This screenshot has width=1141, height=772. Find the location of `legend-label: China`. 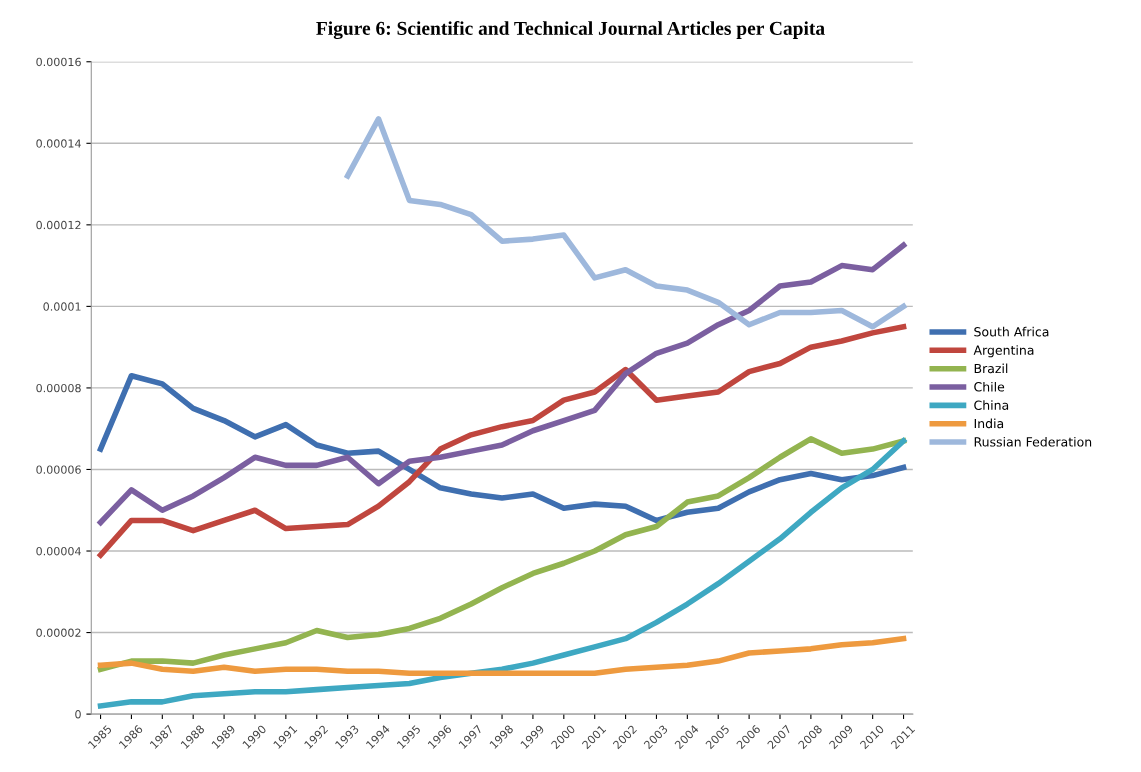

legend-label: China is located at coordinates (991, 405).